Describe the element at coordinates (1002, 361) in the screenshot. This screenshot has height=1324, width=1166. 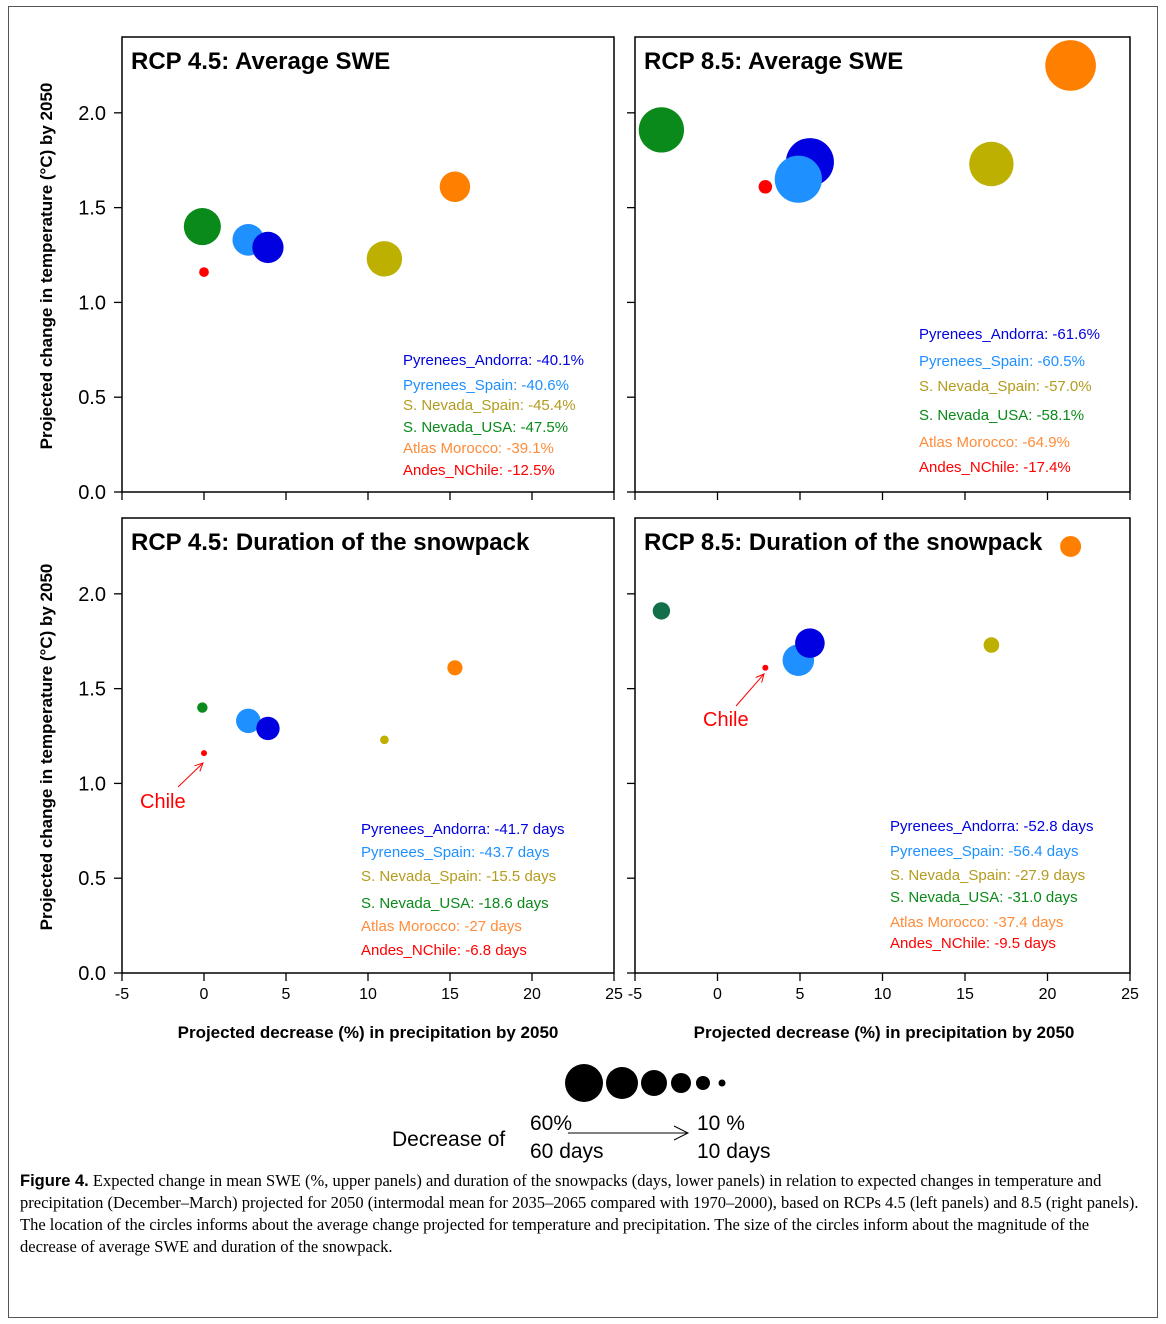
I see `legend-label: Pyrenees_Spain: -60.5%` at that location.